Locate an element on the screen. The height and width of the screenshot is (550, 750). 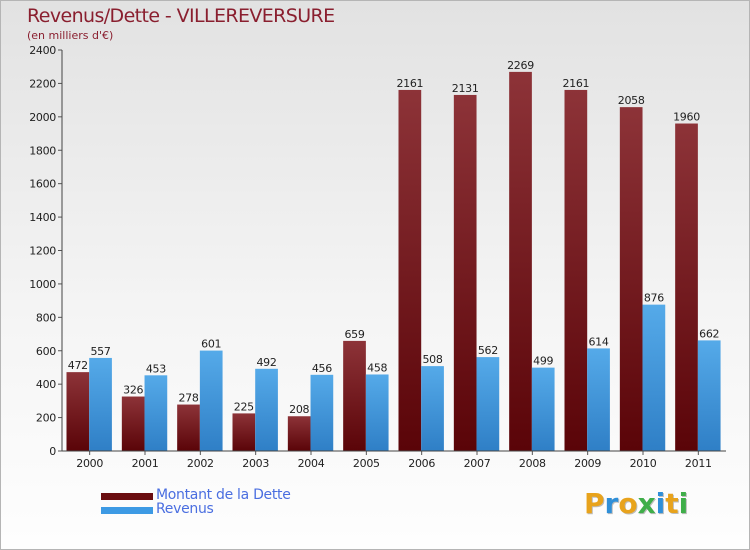
data-label-dette: 326 is located at coordinates (133, 390).